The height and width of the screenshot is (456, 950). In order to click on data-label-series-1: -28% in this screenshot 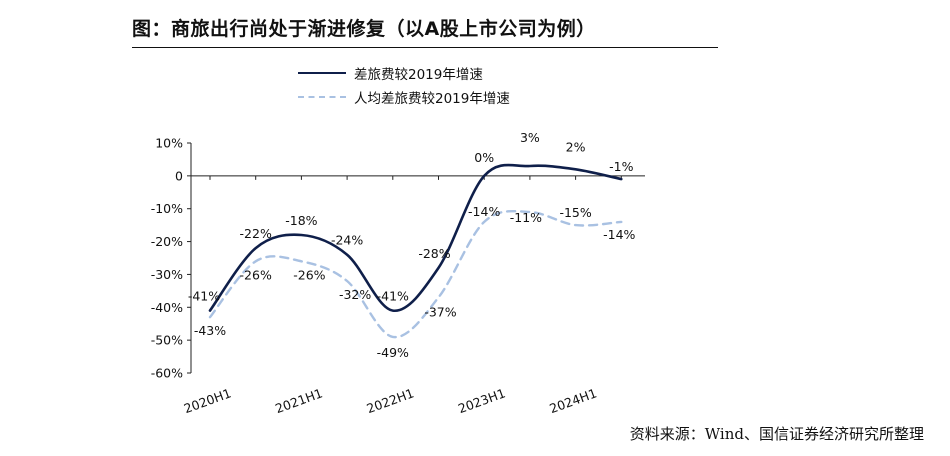, I will do `click(434, 253)`.